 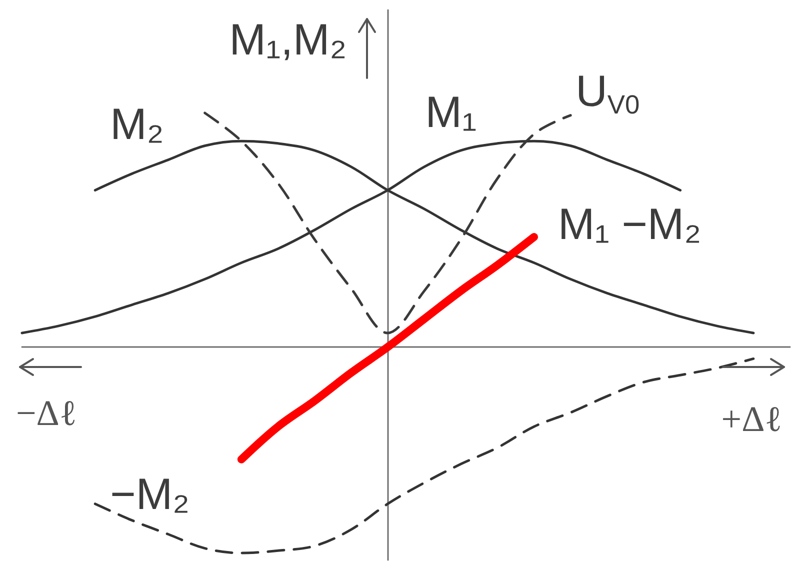 I want to click on series-label: −M₂, so click(x=150, y=494).